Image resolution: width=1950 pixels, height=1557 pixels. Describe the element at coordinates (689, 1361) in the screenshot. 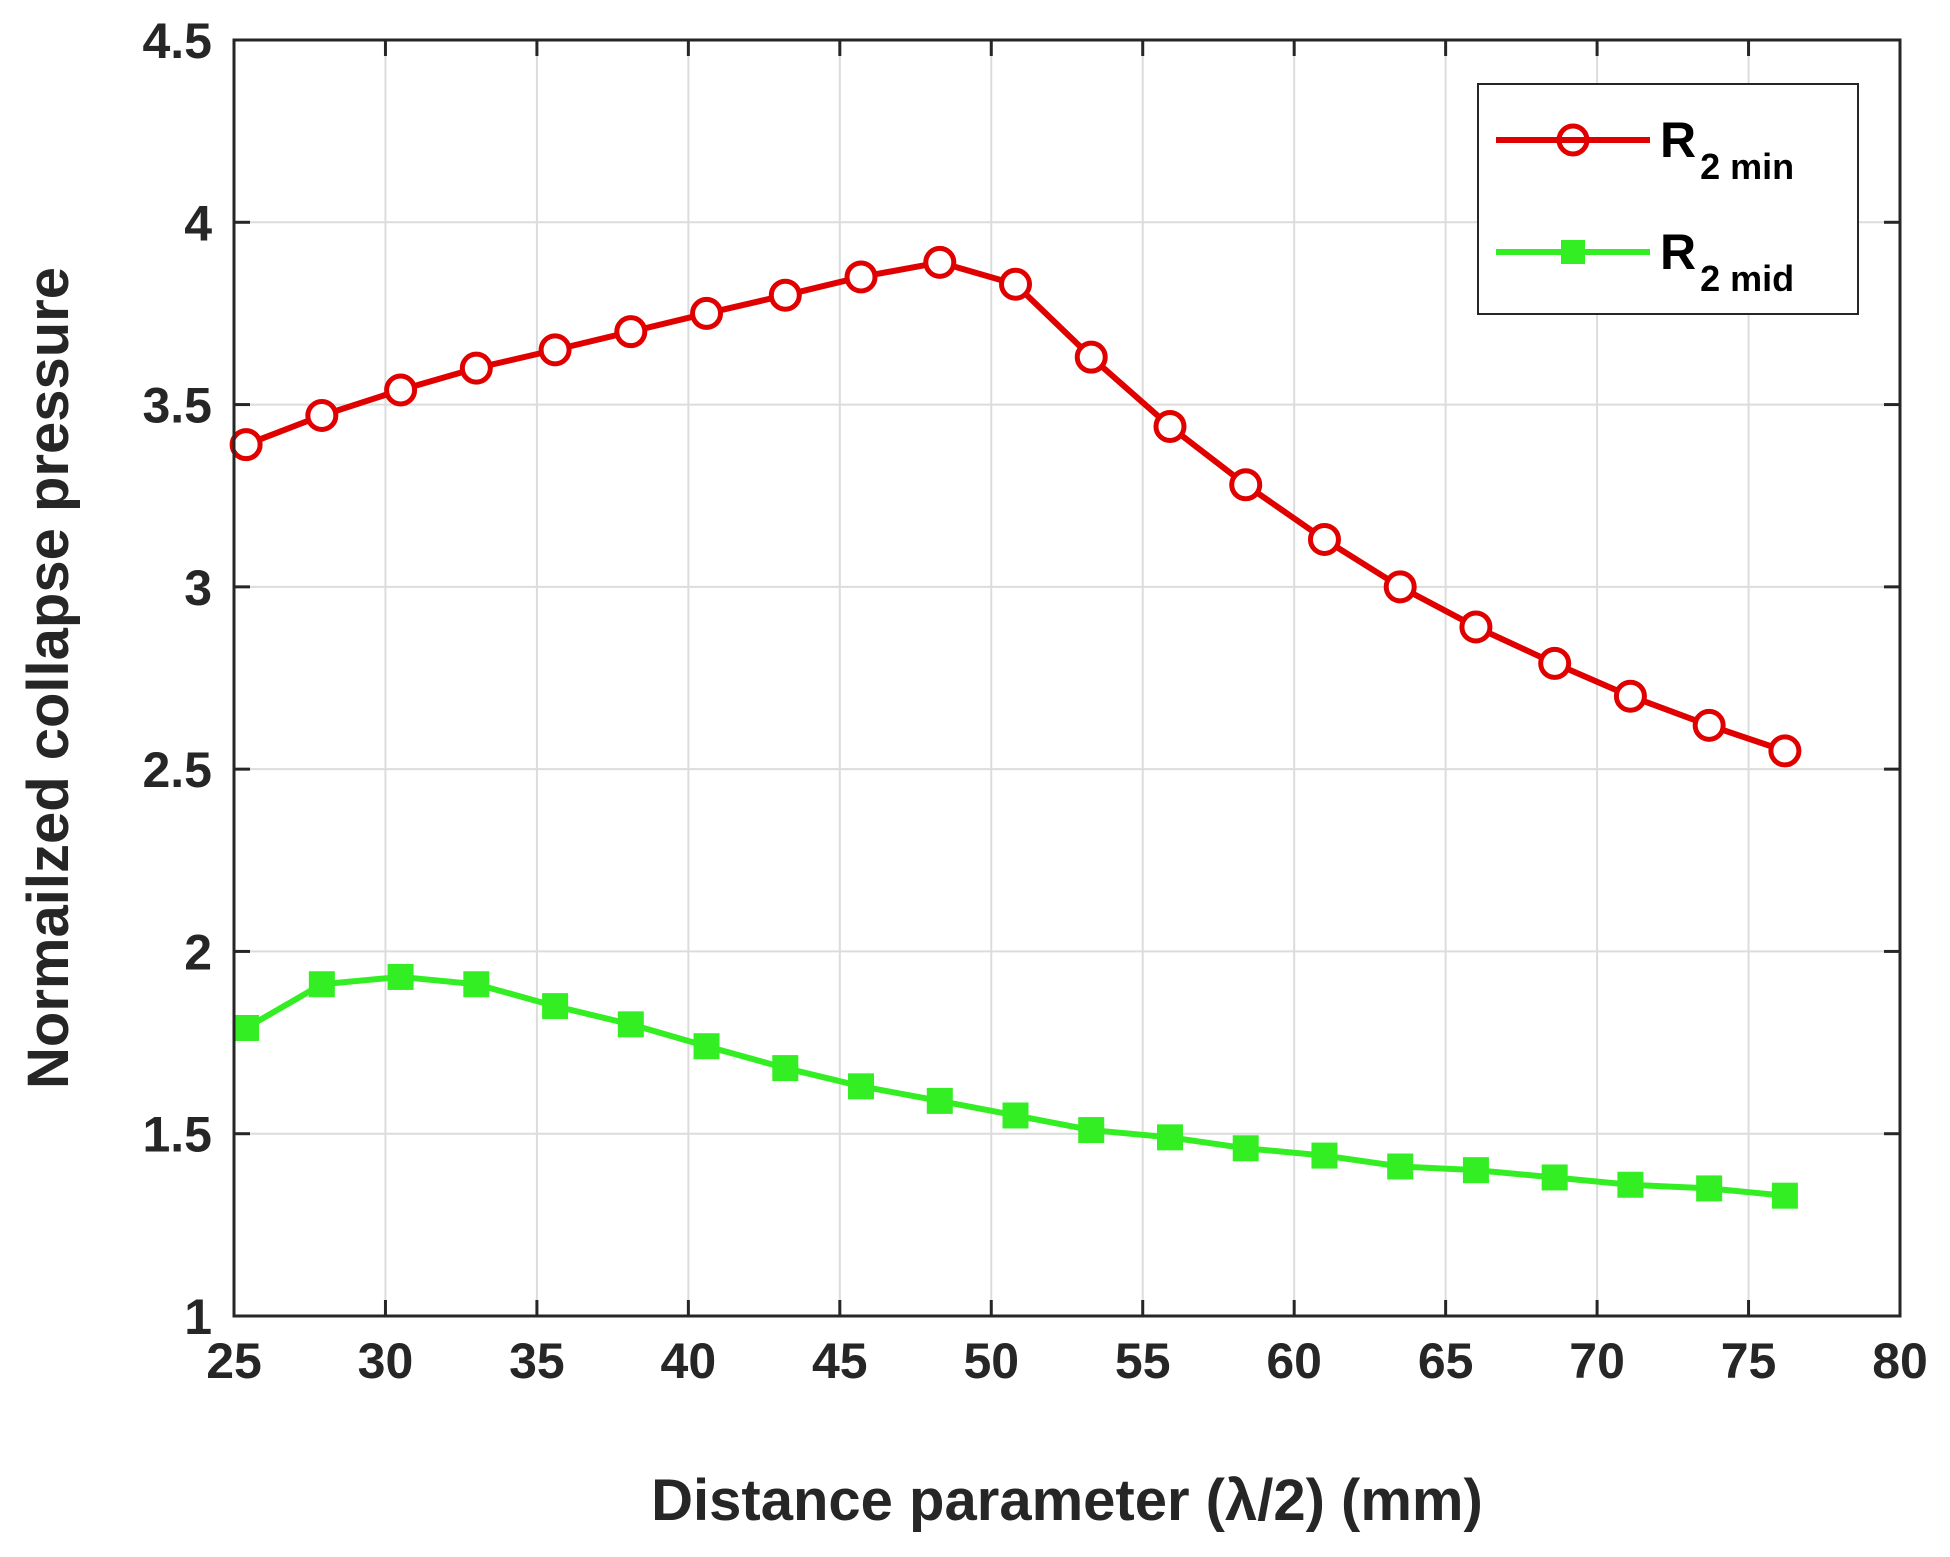

I see `x-tick-label: 40` at that location.